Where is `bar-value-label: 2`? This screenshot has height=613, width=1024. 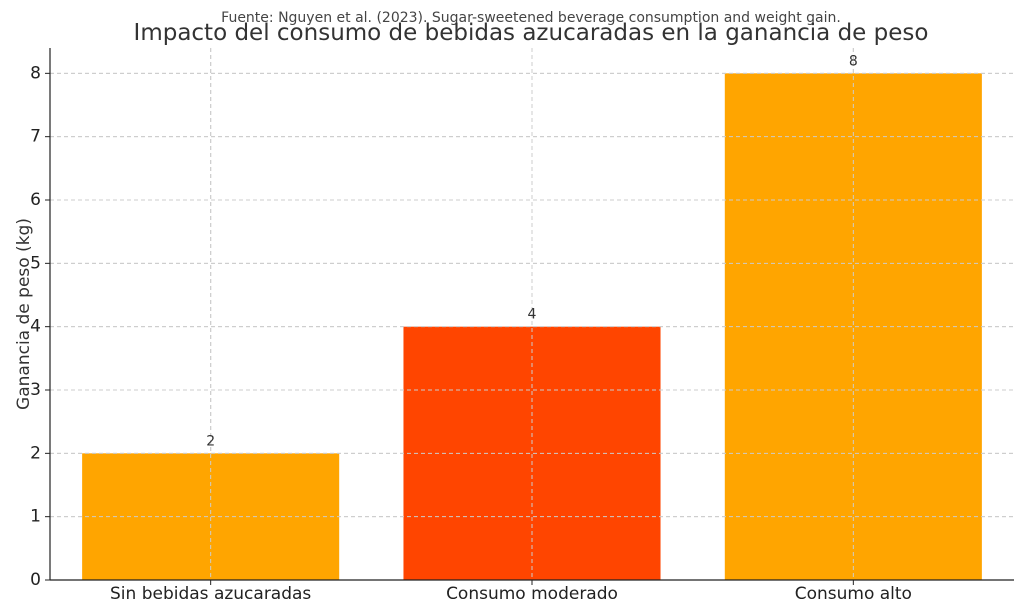 bar-value-label: 2 is located at coordinates (210, 441).